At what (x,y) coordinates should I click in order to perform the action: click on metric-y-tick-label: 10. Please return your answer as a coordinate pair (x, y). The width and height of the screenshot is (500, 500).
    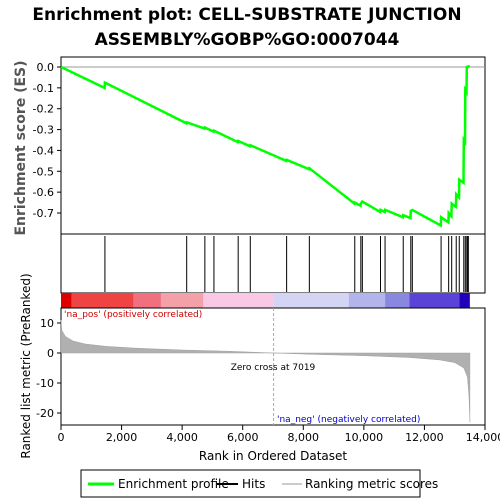
    Looking at the image, I should click on (47, 323).